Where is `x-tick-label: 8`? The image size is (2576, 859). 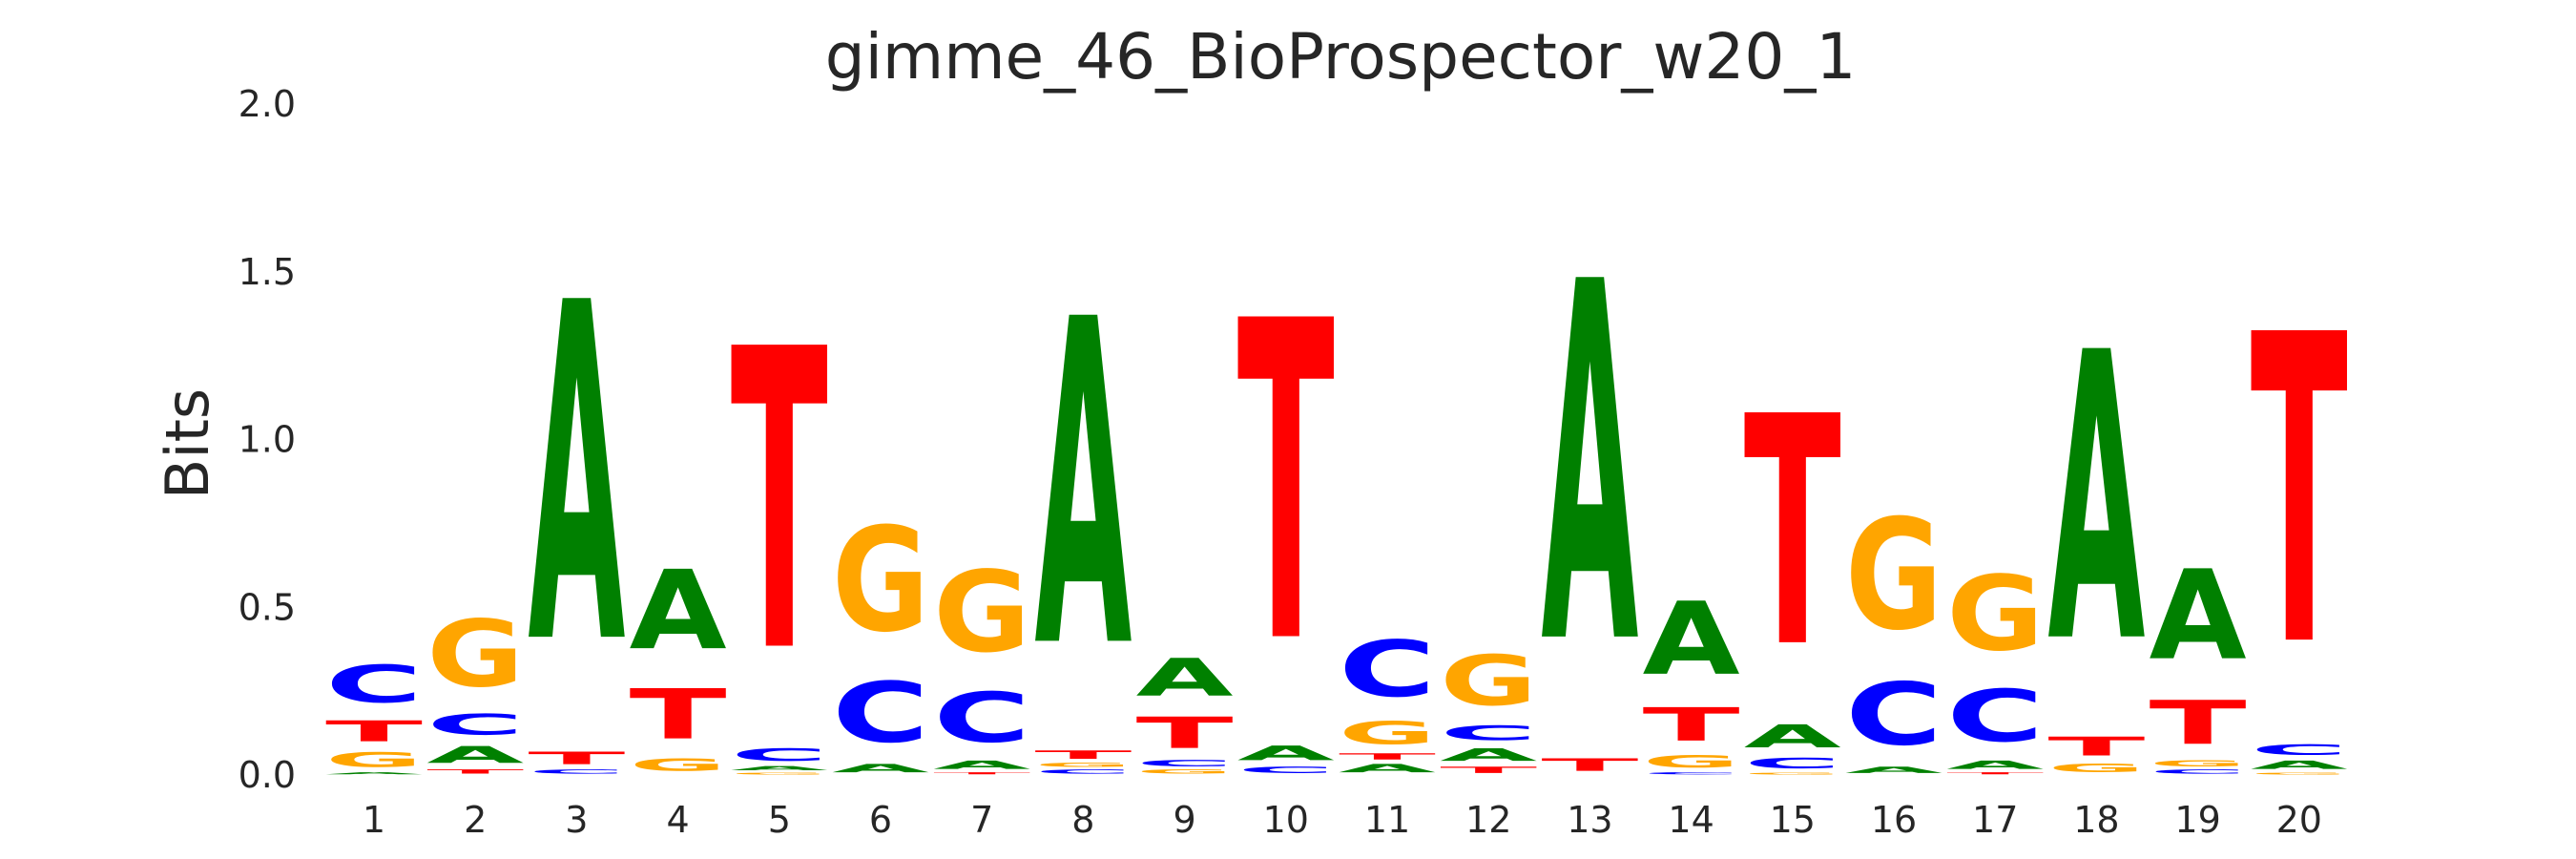 x-tick-label: 8 is located at coordinates (1082, 820).